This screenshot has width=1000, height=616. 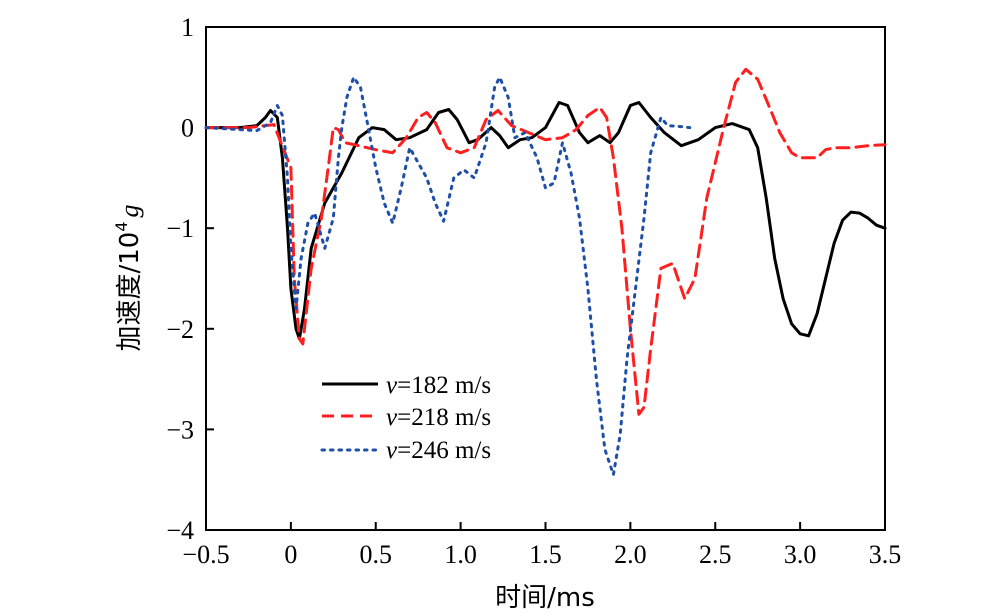 I want to click on legend-entry-182: v=182 m/s, so click(x=438, y=385).